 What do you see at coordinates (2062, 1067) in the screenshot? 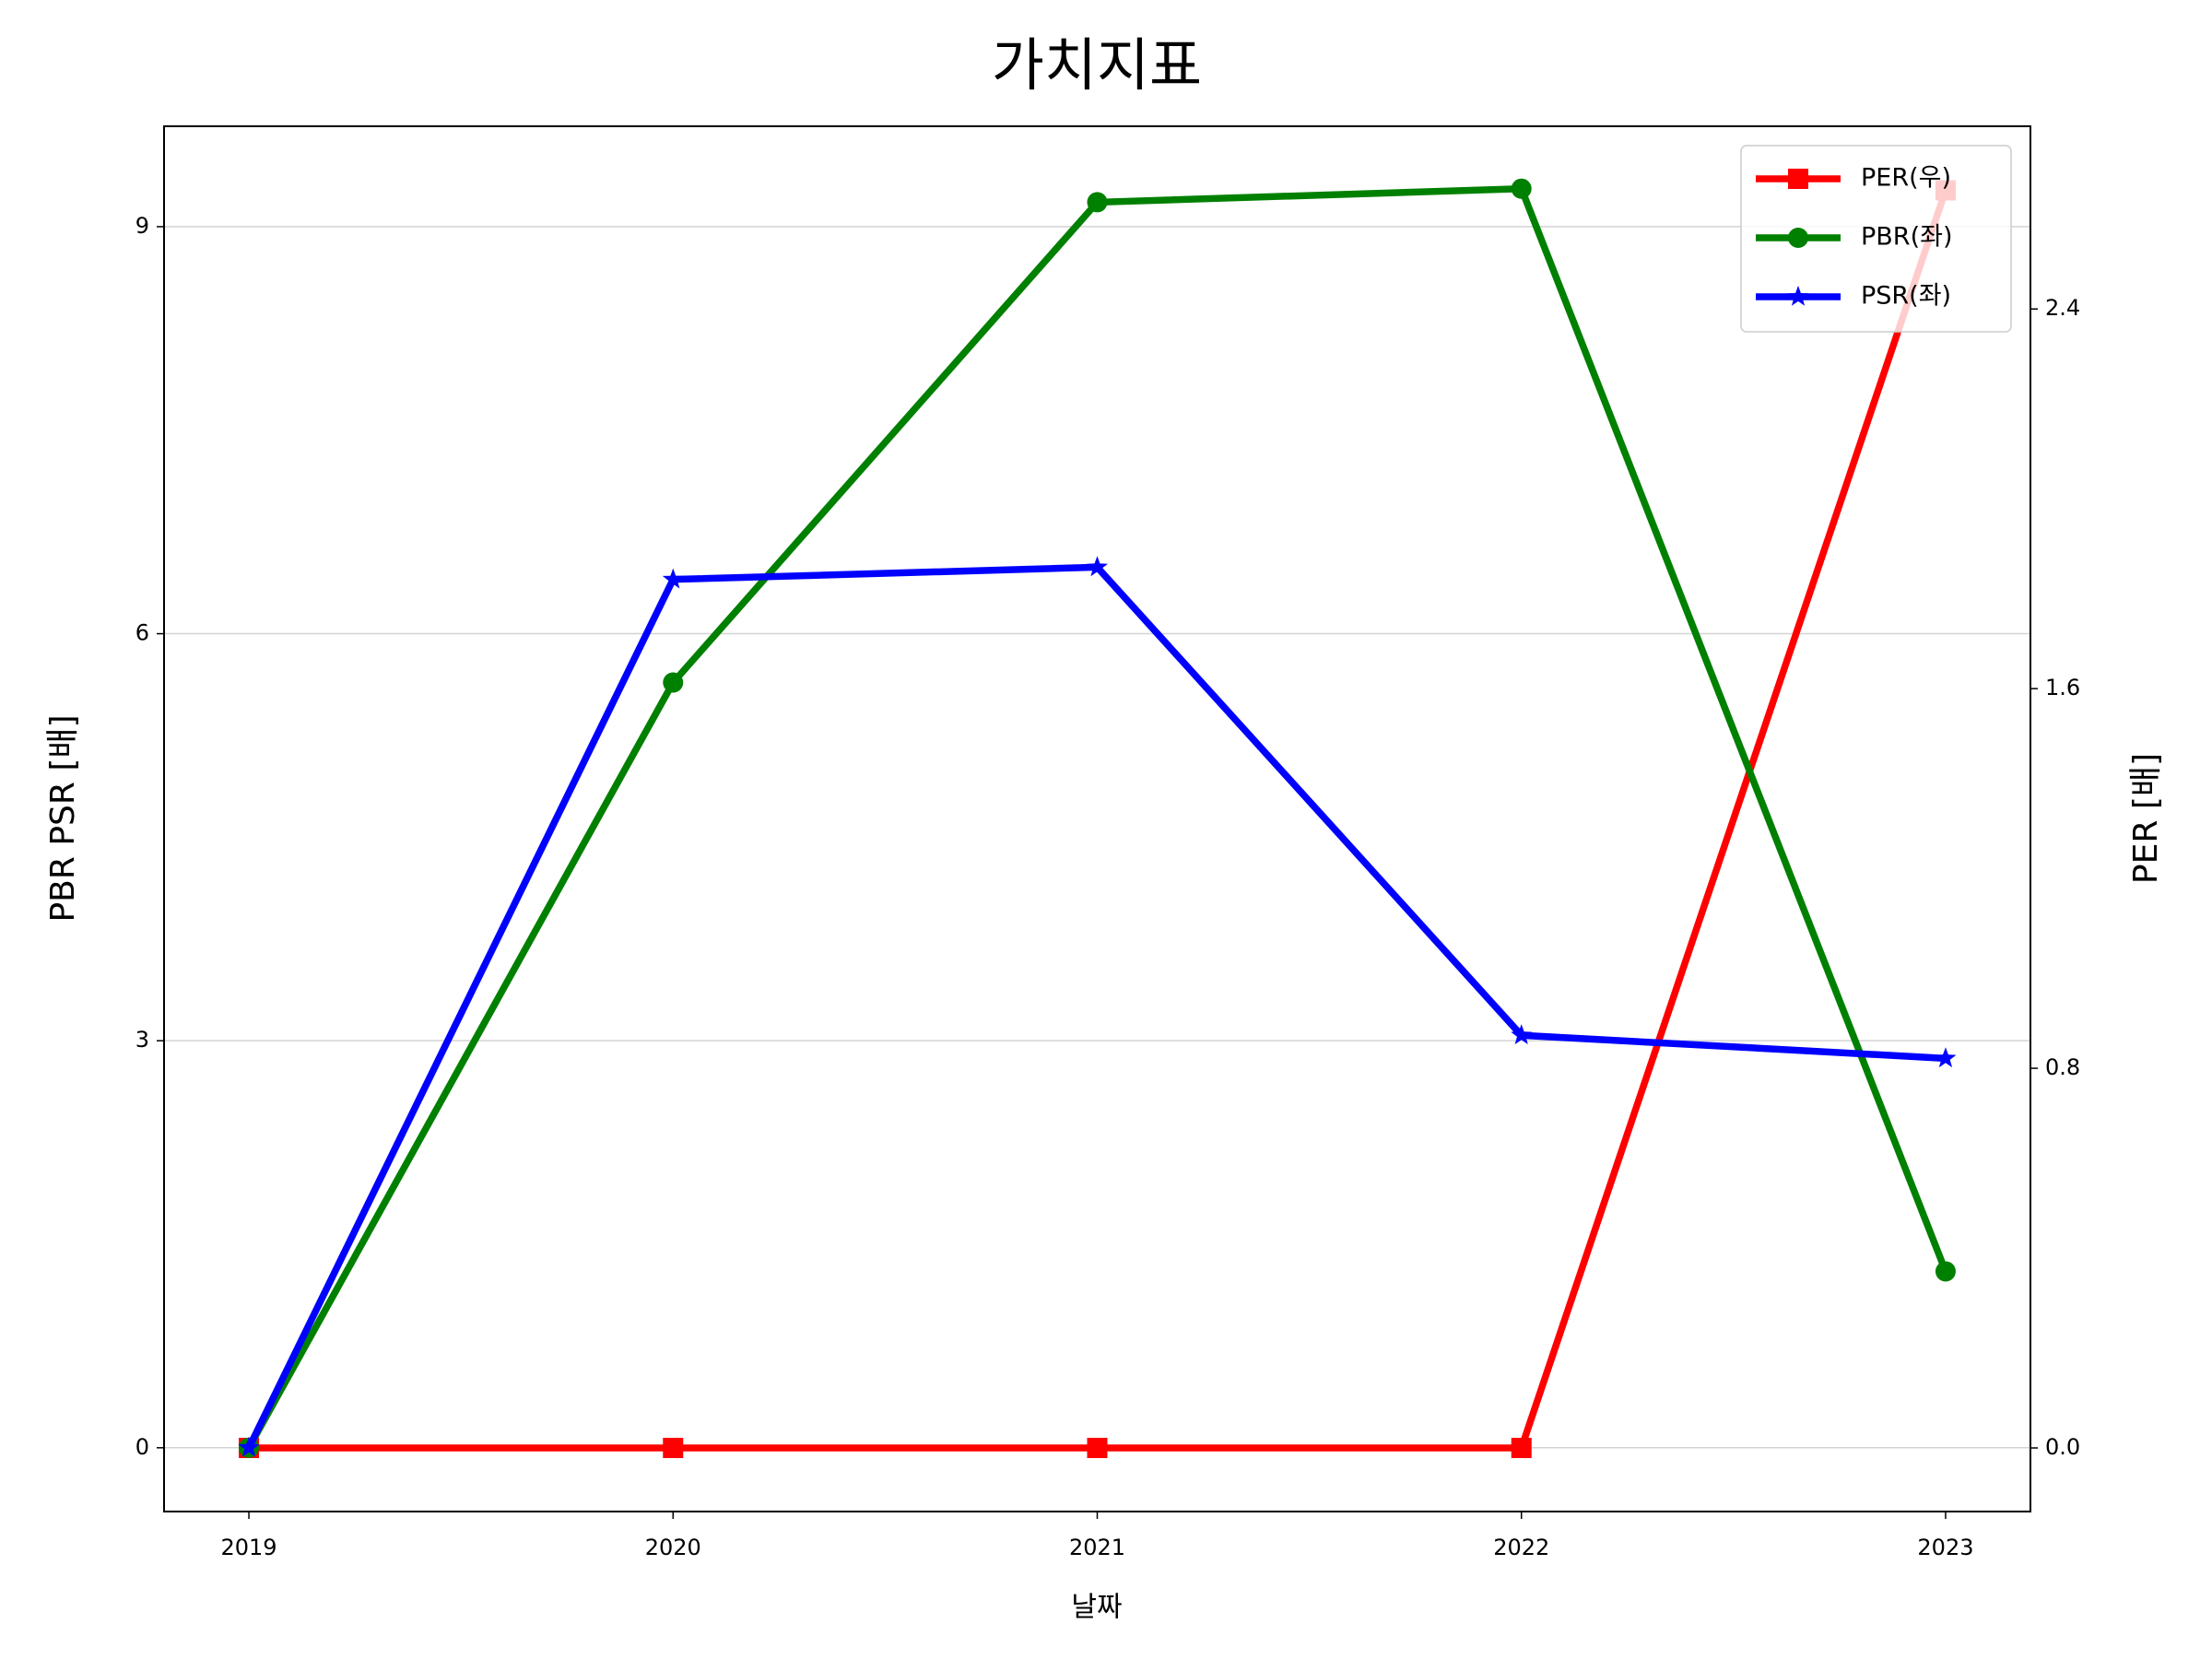
I see `y2-tick-label: 0.8` at bounding box center [2062, 1067].